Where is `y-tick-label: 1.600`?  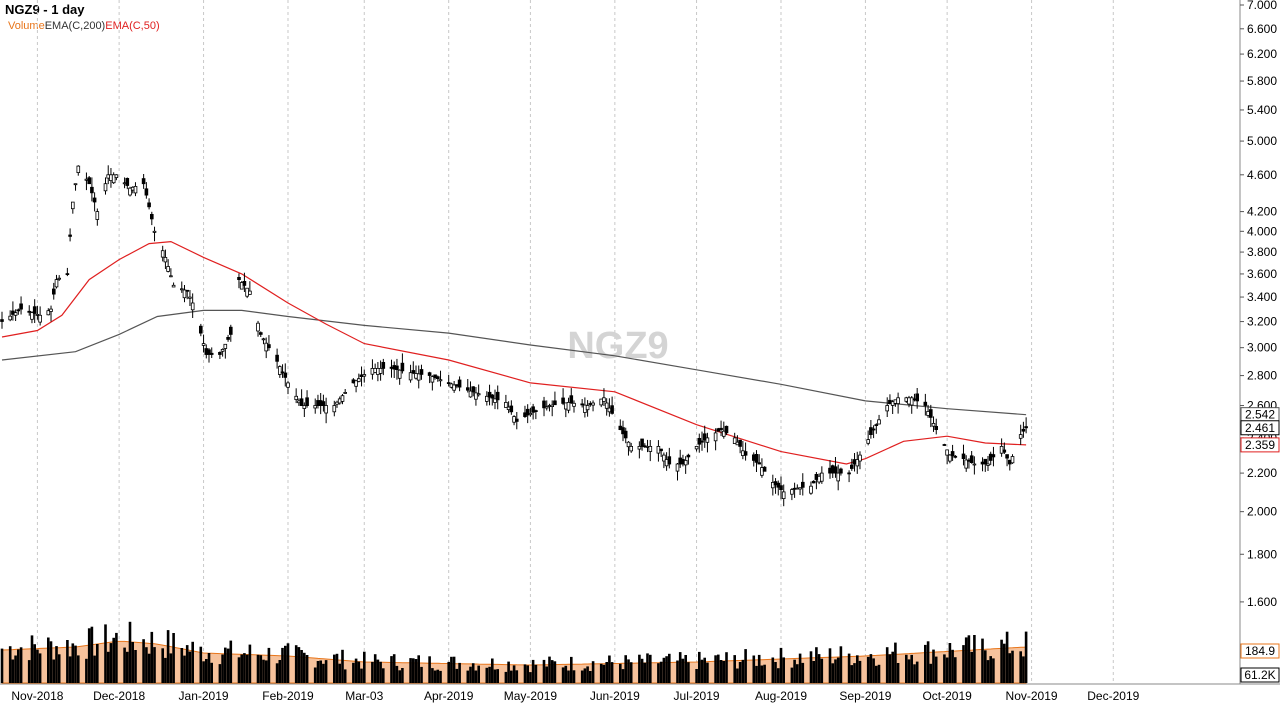
y-tick-label: 1.600 is located at coordinates (1262, 602).